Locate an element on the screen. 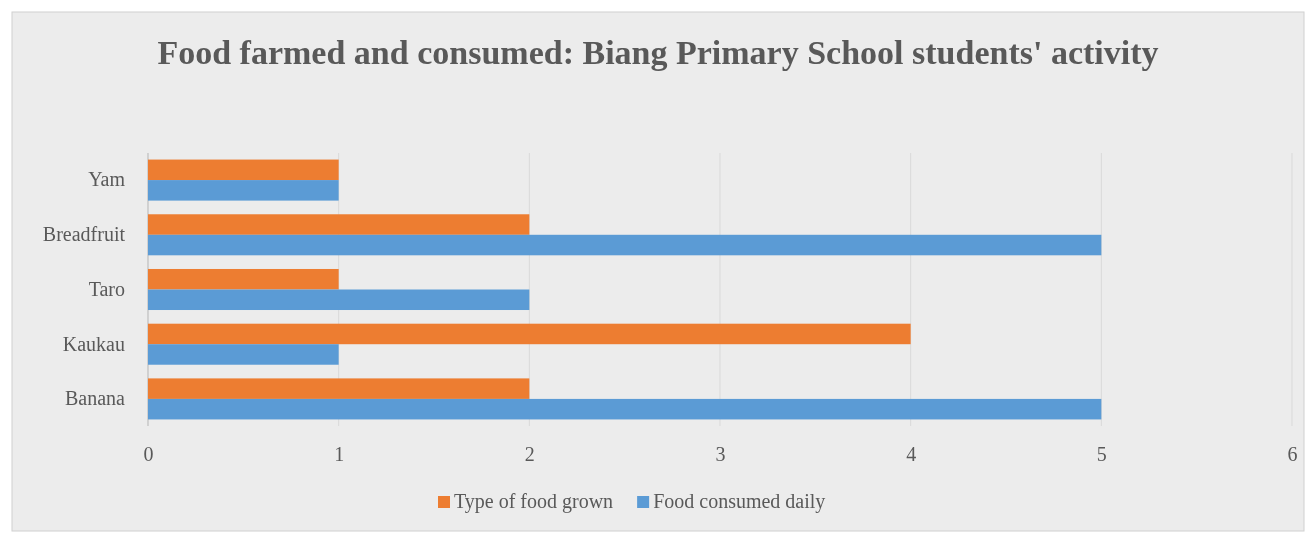 This screenshot has height=535, width=1316. legend-label: Type of food grown is located at coordinates (534, 501).